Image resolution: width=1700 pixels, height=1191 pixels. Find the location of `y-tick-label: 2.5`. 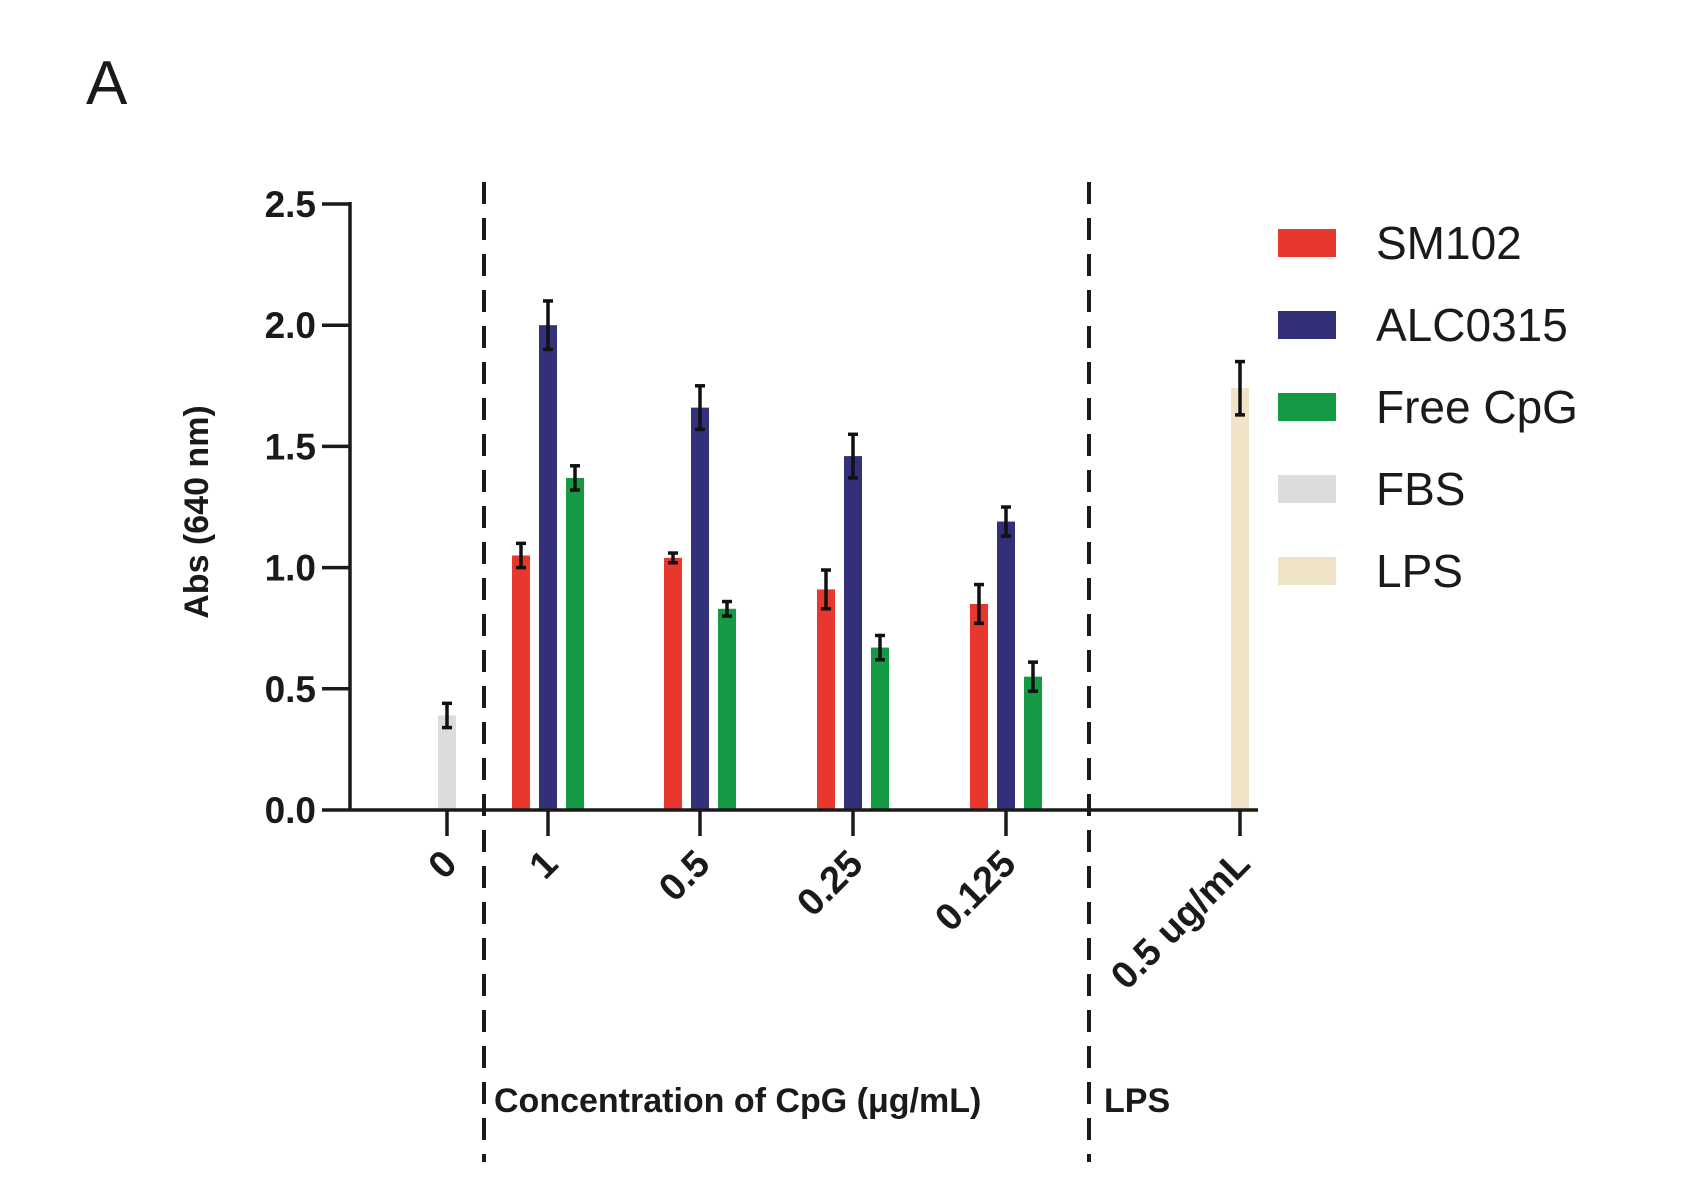

y-tick-label: 2.5 is located at coordinates (290, 204).